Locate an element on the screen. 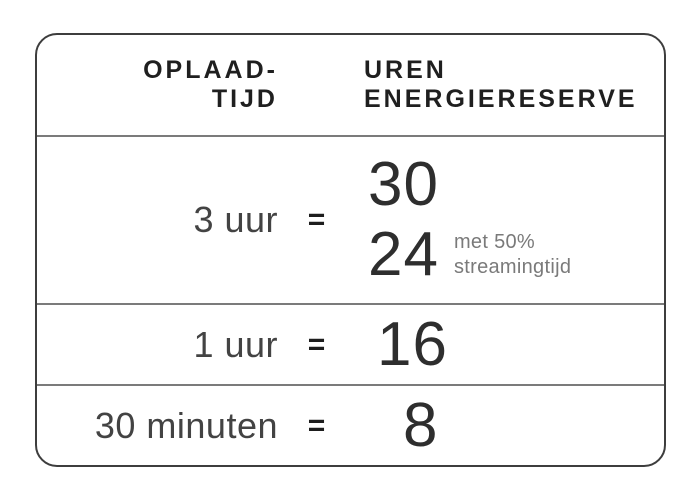 The width and height of the screenshot is (700, 501). hours-value-primary: 30 is located at coordinates (403, 184).